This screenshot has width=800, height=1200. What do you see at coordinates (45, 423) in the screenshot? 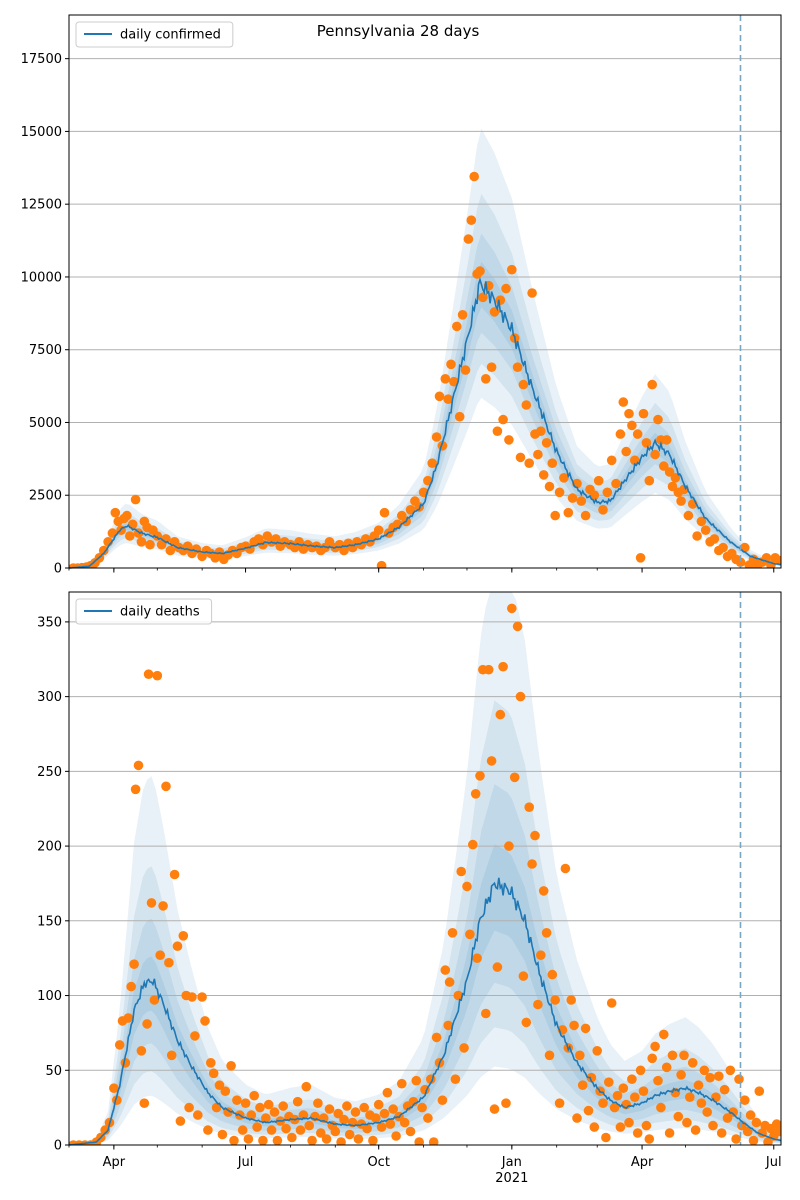
I see `y-tick-label: 5000` at bounding box center [45, 423].